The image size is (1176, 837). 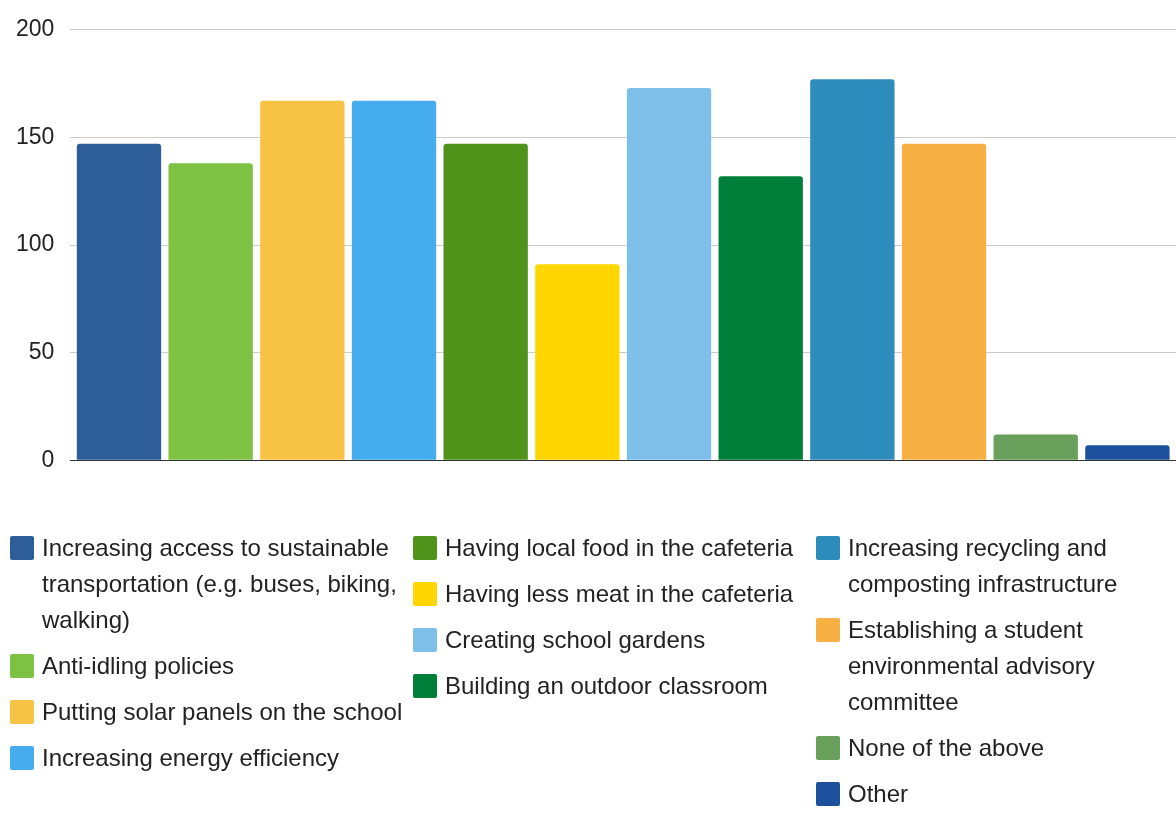 I want to click on legend-label: Increasing energy efficiency, so click(x=191, y=758).